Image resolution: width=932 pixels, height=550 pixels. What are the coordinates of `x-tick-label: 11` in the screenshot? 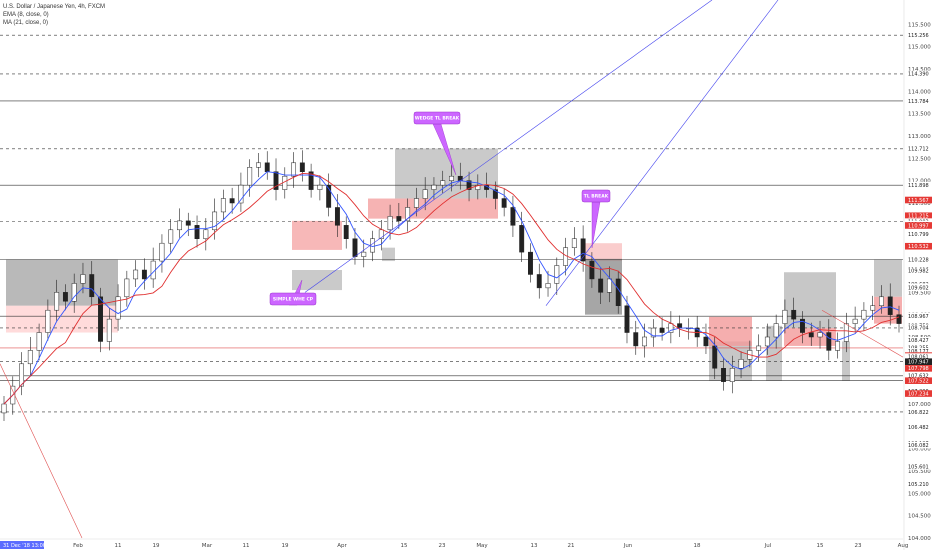 It's located at (246, 546).